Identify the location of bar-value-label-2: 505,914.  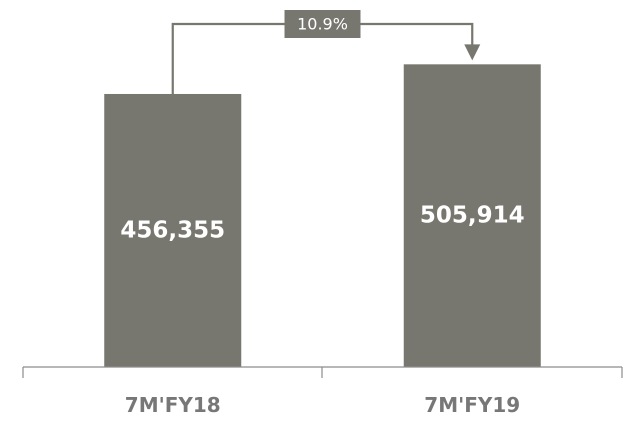
(472, 216).